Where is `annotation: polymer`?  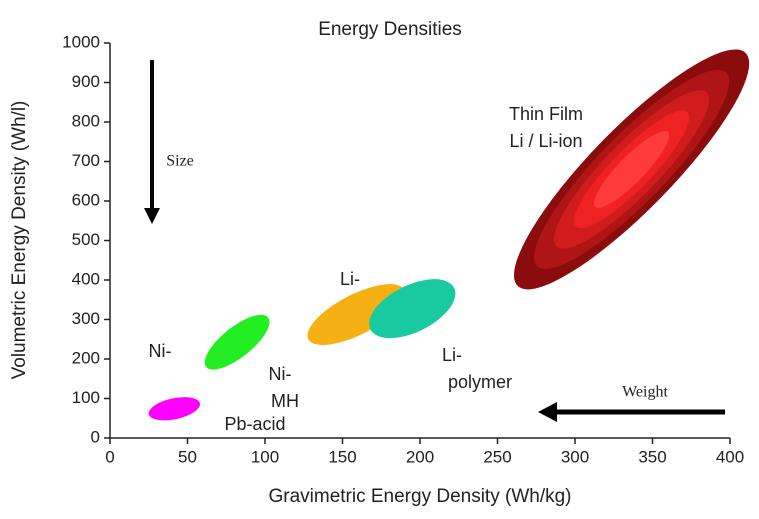
annotation: polymer is located at coordinates (480, 382).